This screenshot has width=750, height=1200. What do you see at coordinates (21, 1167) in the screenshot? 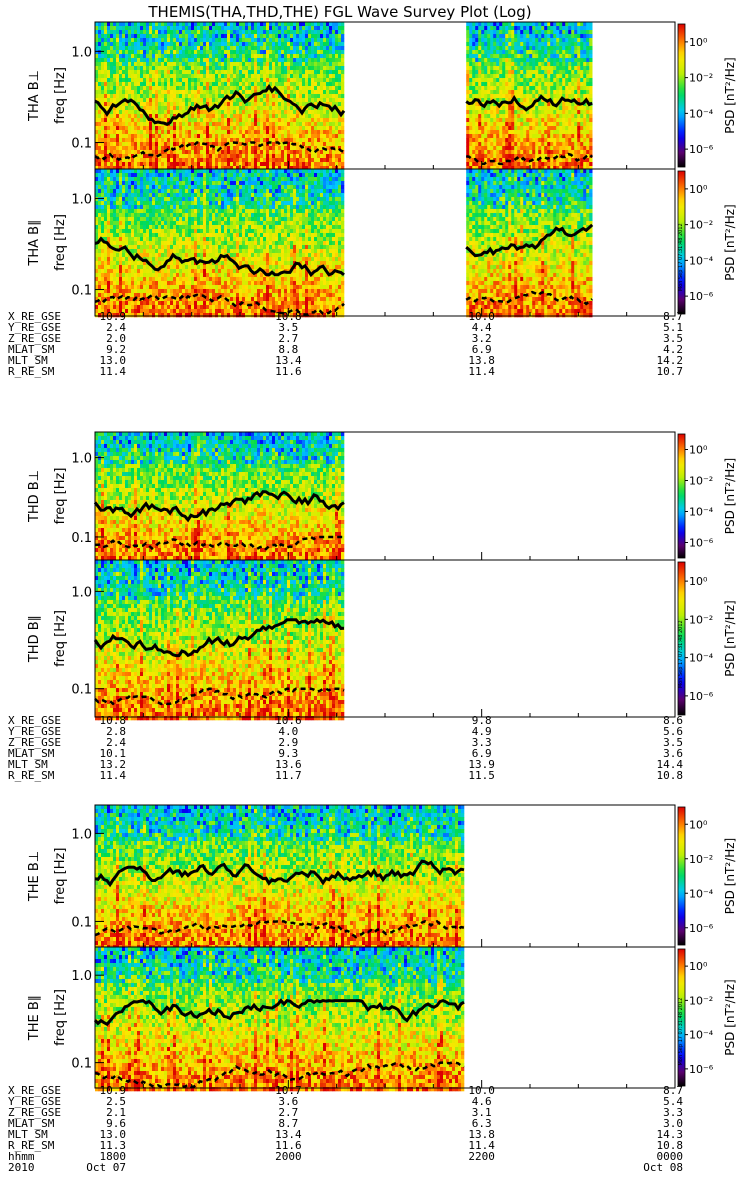
I see `ephemeris-row-name: 2010` at bounding box center [21, 1167].